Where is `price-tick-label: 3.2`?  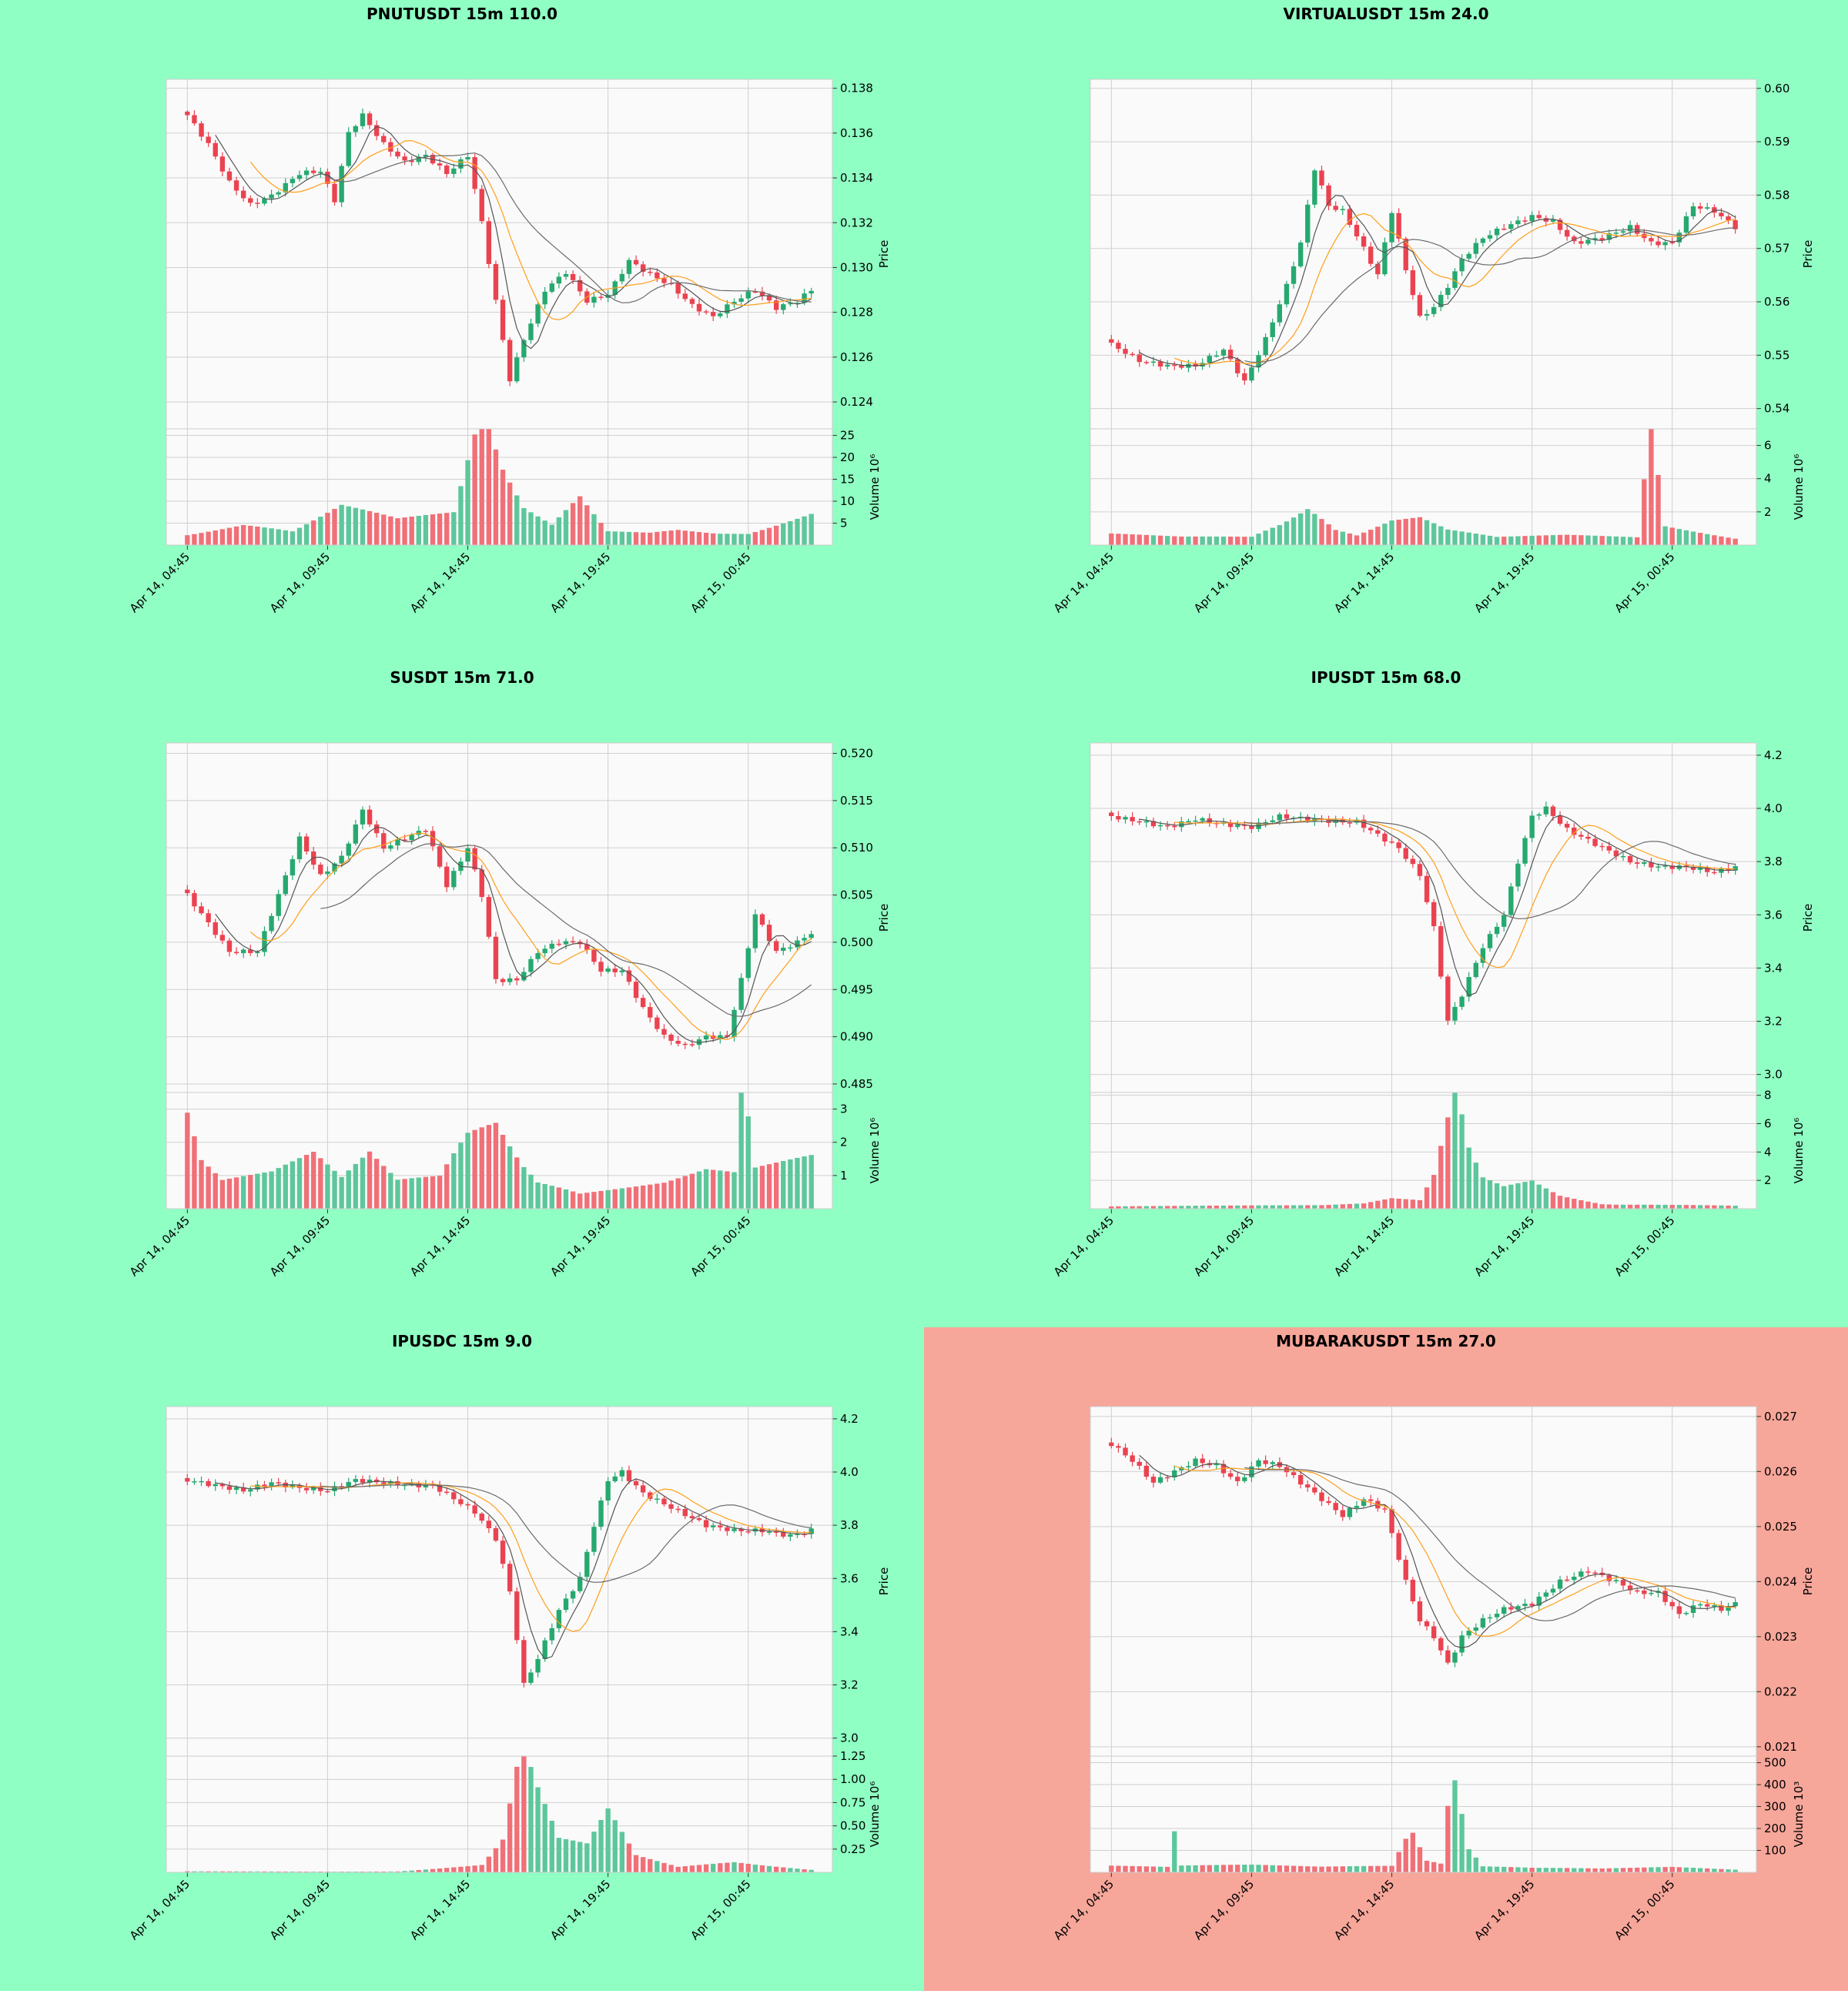 price-tick-label: 3.2 is located at coordinates (850, 1684).